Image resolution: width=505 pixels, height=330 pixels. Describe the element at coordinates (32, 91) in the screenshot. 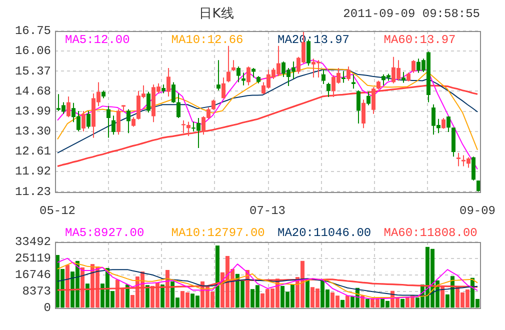

I see `y-tick-label: 14.68` at that location.